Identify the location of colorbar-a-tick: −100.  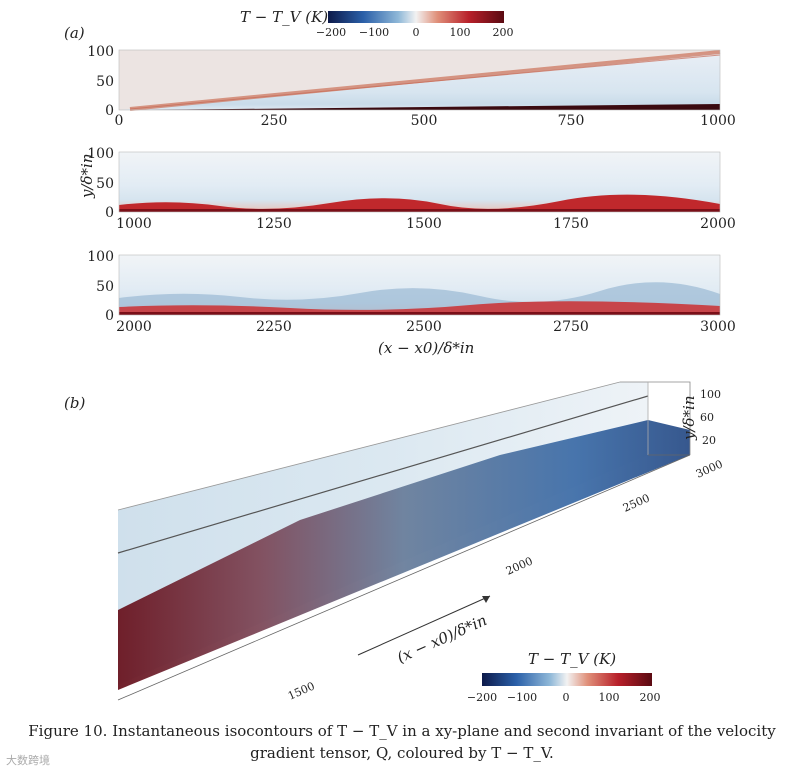
(374, 32).